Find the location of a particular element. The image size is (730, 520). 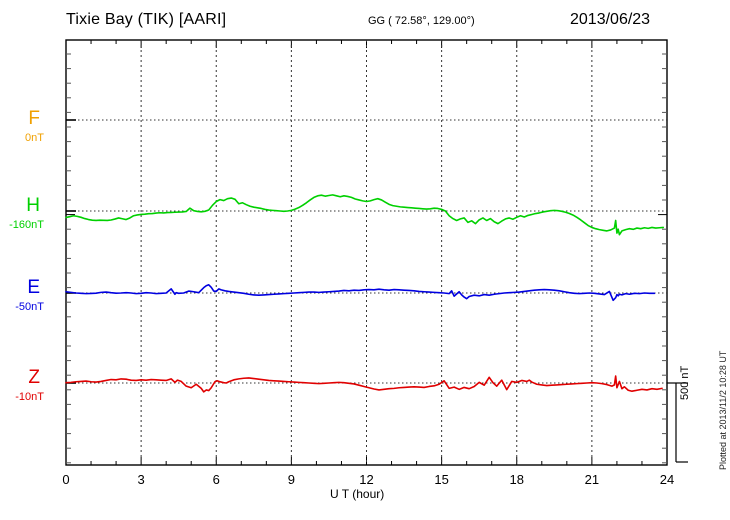

plotted-timestamp: Plotted at 2013/11/2 10:28 UT is located at coordinates (723, 410).